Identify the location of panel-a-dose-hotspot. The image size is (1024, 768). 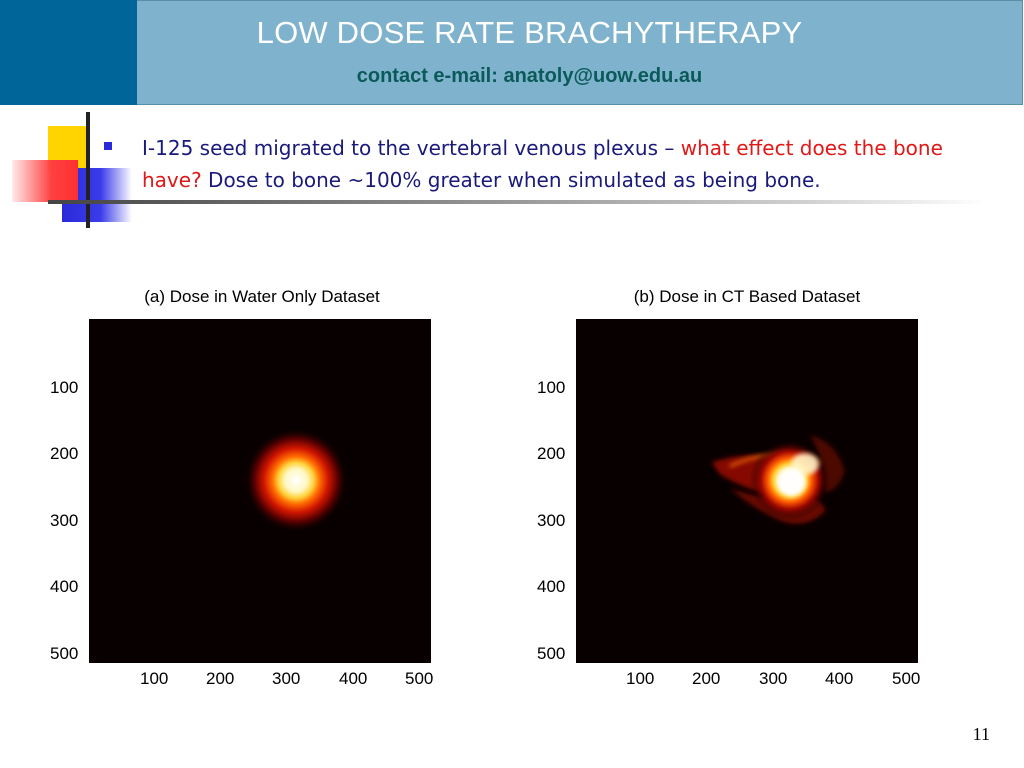
(296, 480).